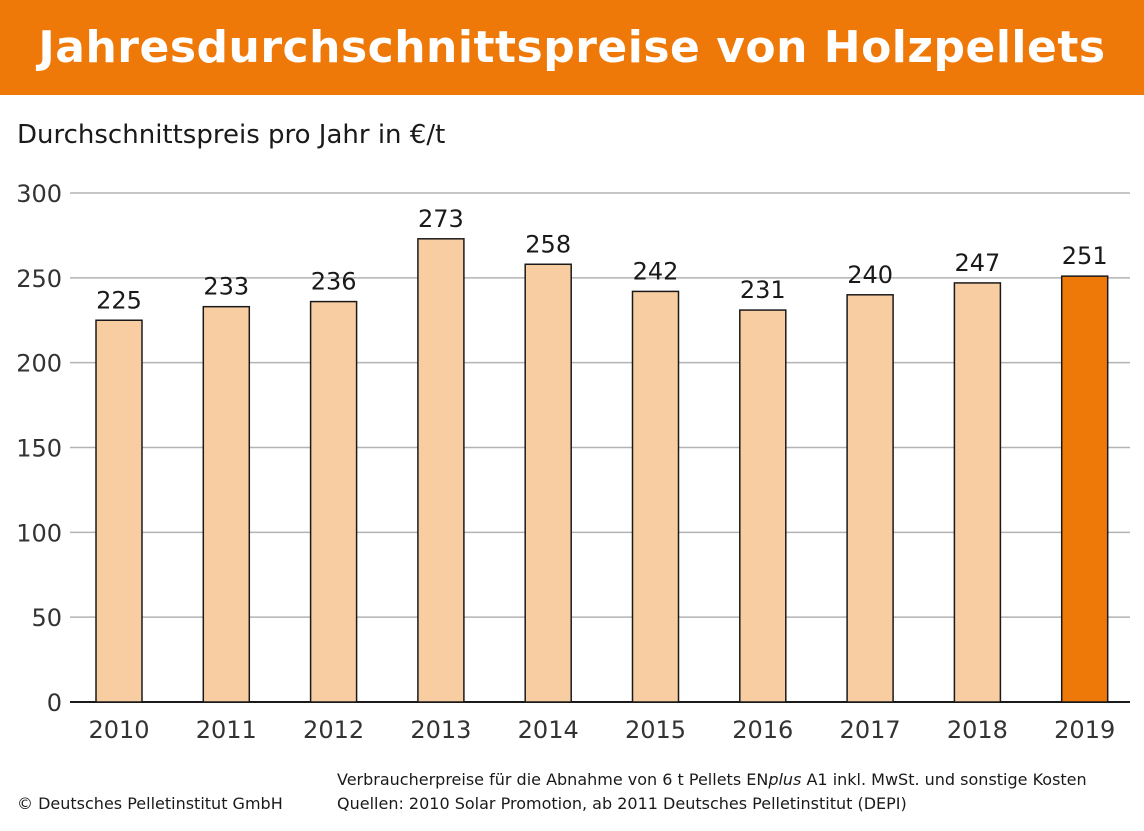 The width and height of the screenshot is (1144, 831). I want to click on x-tick-label: 2019, so click(1084, 730).